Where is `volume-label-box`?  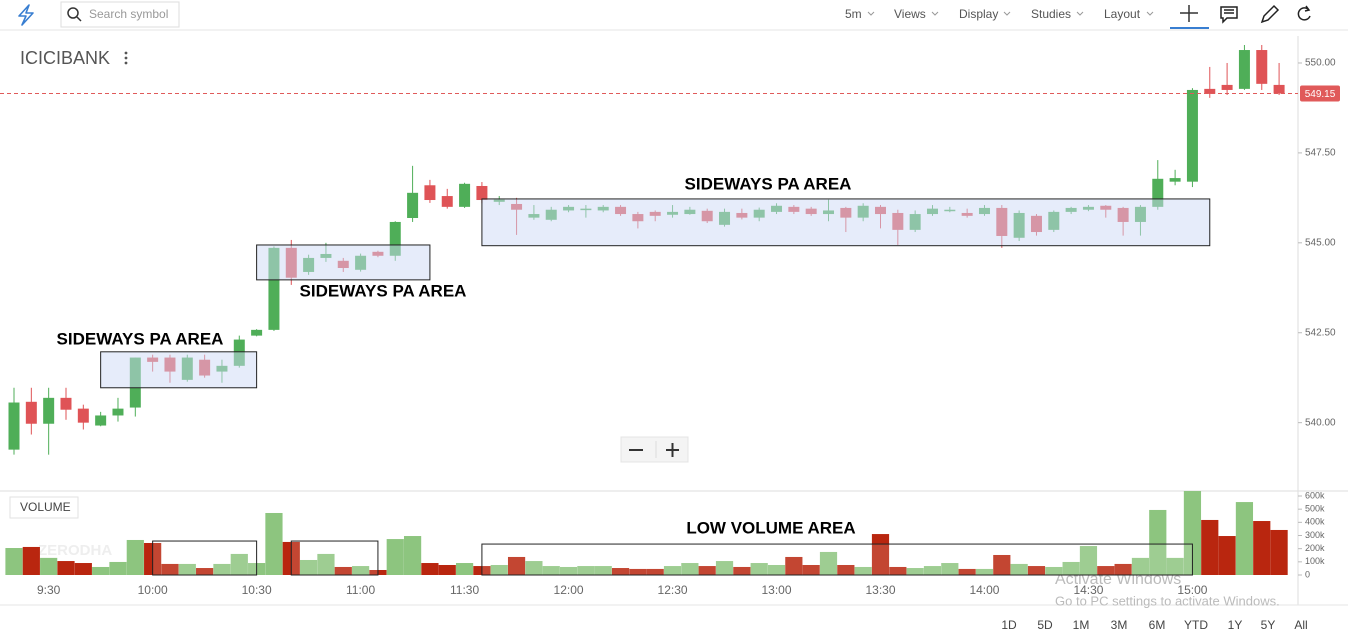
volume-label-box is located at coordinates (44, 507).